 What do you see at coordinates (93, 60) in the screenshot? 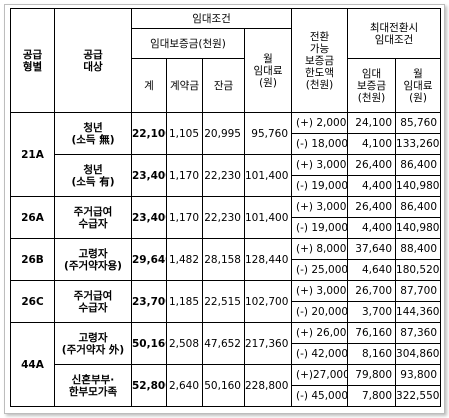
I see `header-supply-target: 공급 대상` at bounding box center [93, 60].